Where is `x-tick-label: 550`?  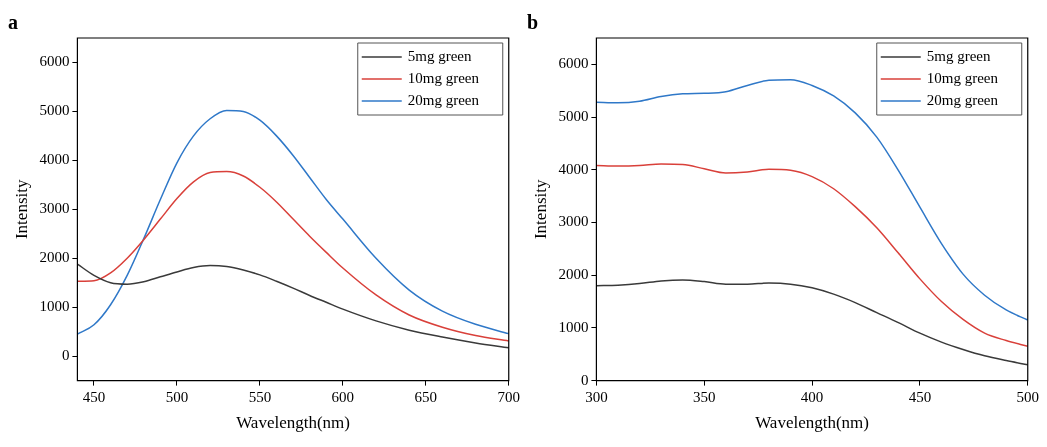
x-tick-label: 550 is located at coordinates (260, 396).